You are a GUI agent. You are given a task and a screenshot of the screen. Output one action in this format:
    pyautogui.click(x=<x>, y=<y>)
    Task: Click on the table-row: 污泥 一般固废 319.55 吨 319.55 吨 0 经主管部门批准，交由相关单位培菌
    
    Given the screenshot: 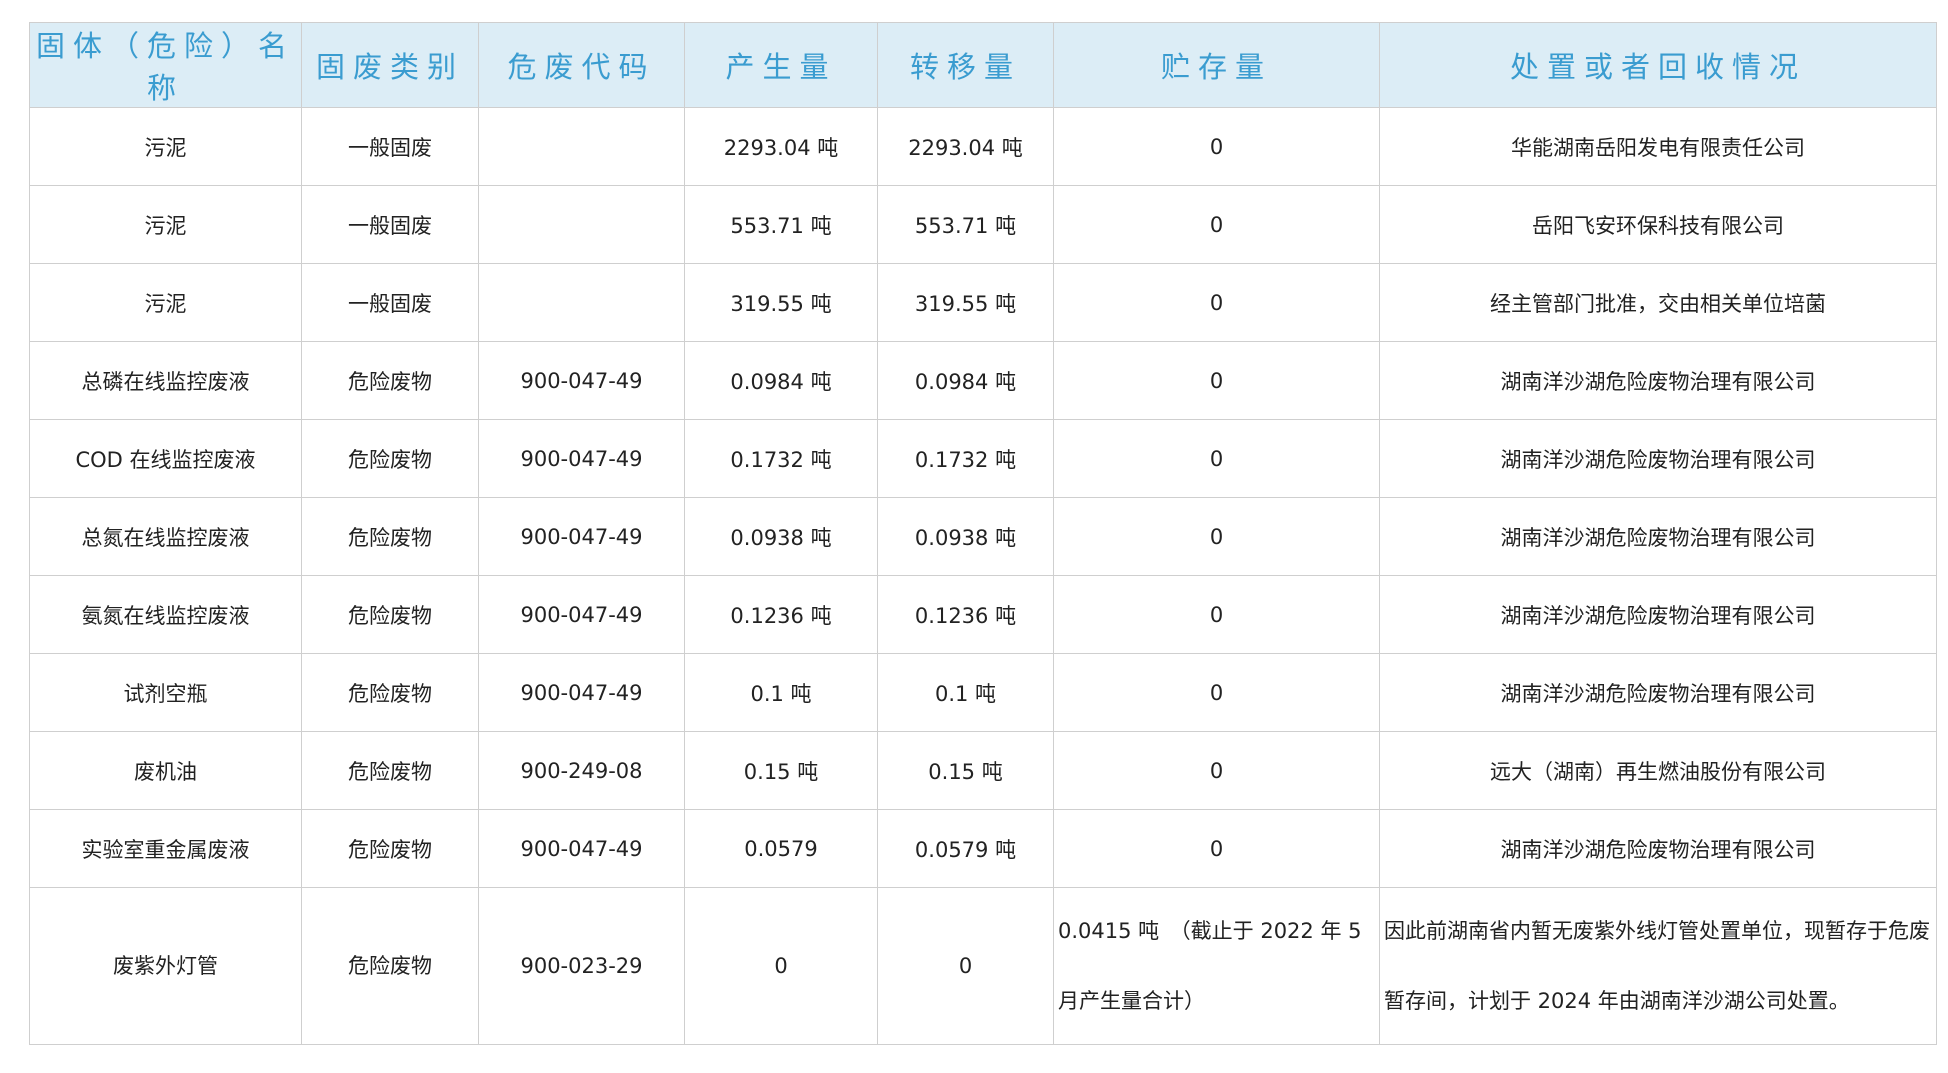 What is the action you would take?
    pyautogui.click(x=983, y=302)
    